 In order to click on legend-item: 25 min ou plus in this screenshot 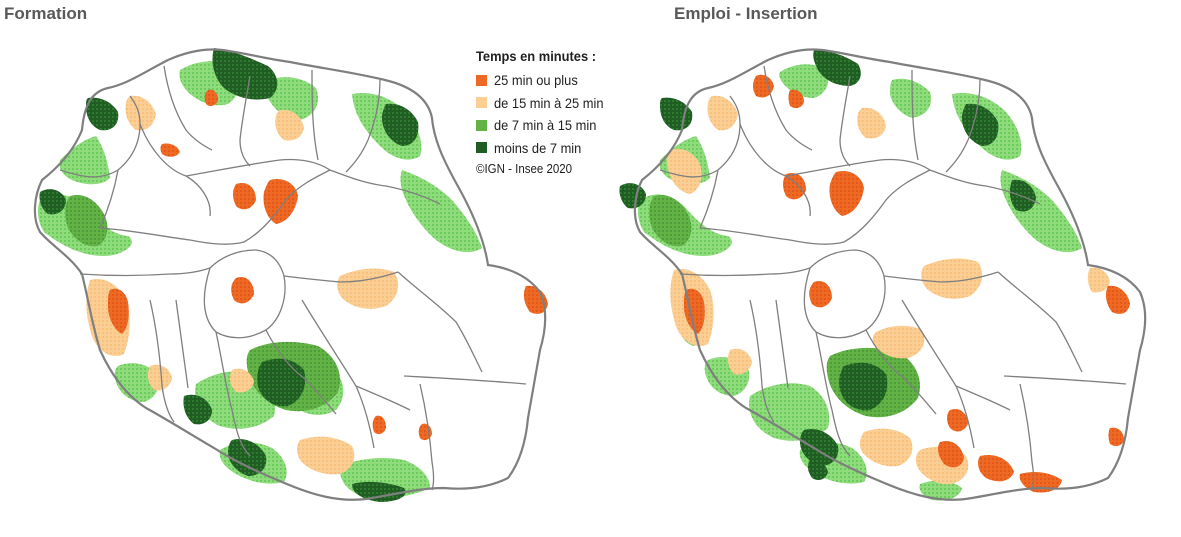, I will do `click(561, 80)`.